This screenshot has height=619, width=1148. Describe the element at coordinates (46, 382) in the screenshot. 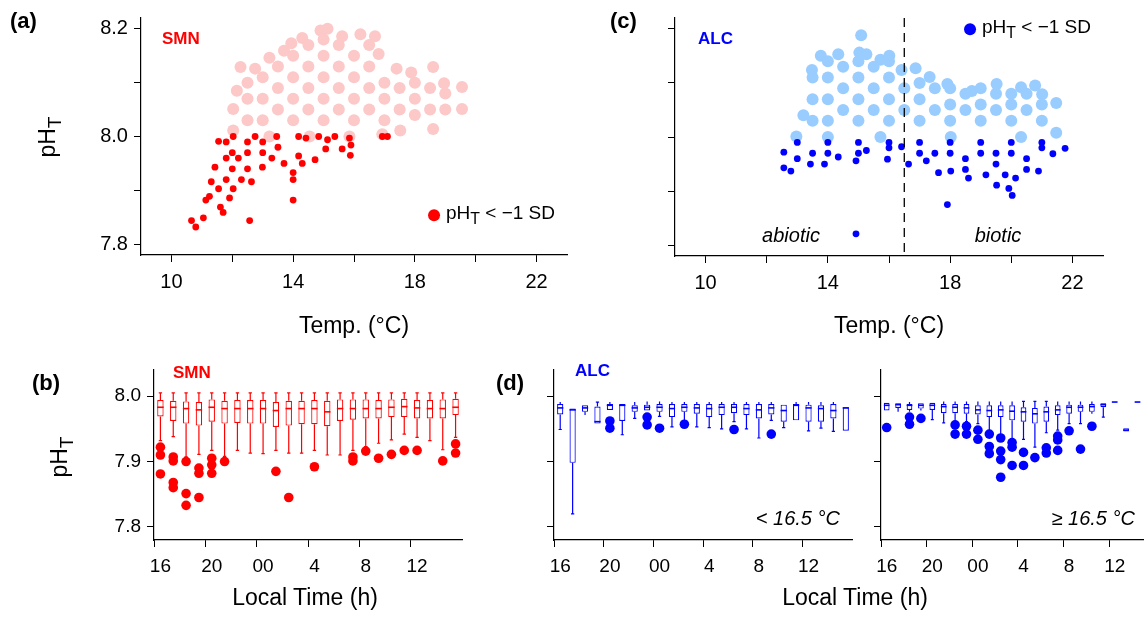

I see `chart-title: (b)` at that location.